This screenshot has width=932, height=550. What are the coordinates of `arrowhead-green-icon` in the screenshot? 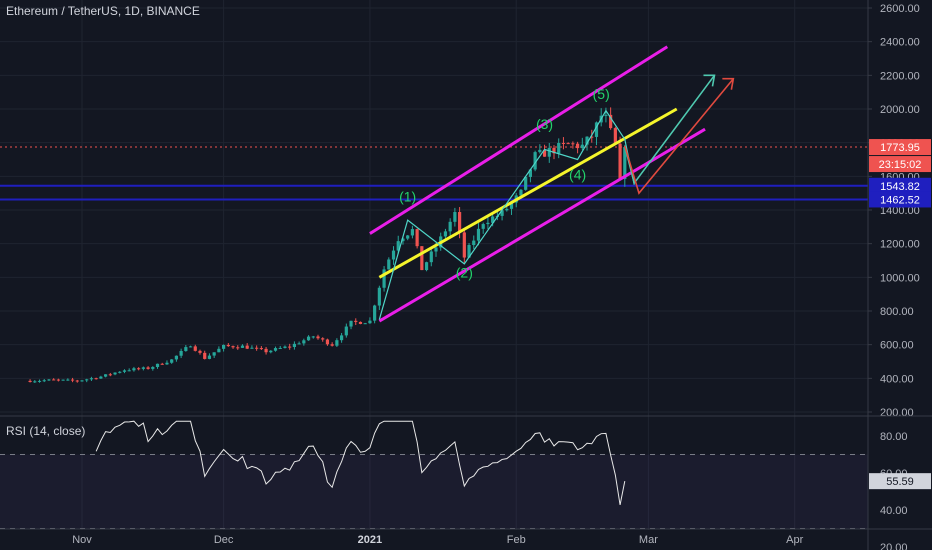 It's located at (709, 80).